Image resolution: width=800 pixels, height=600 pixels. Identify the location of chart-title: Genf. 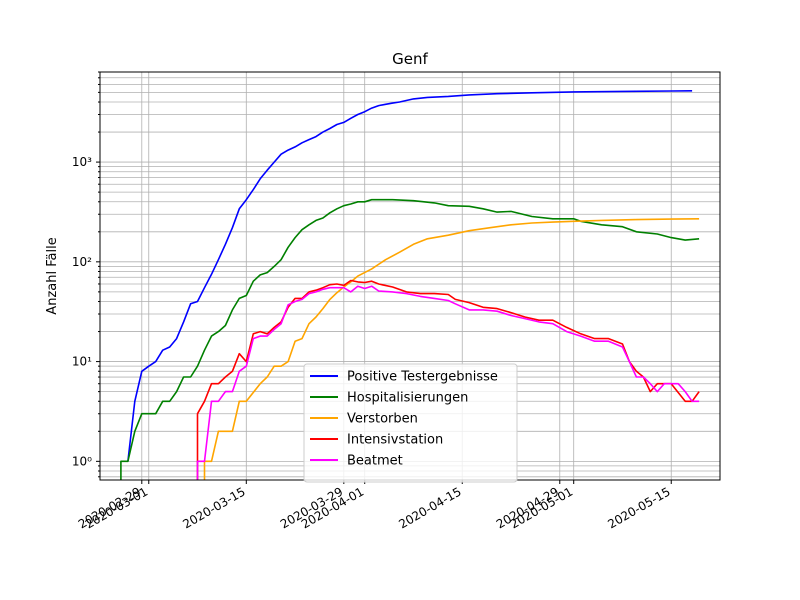
(410, 59).